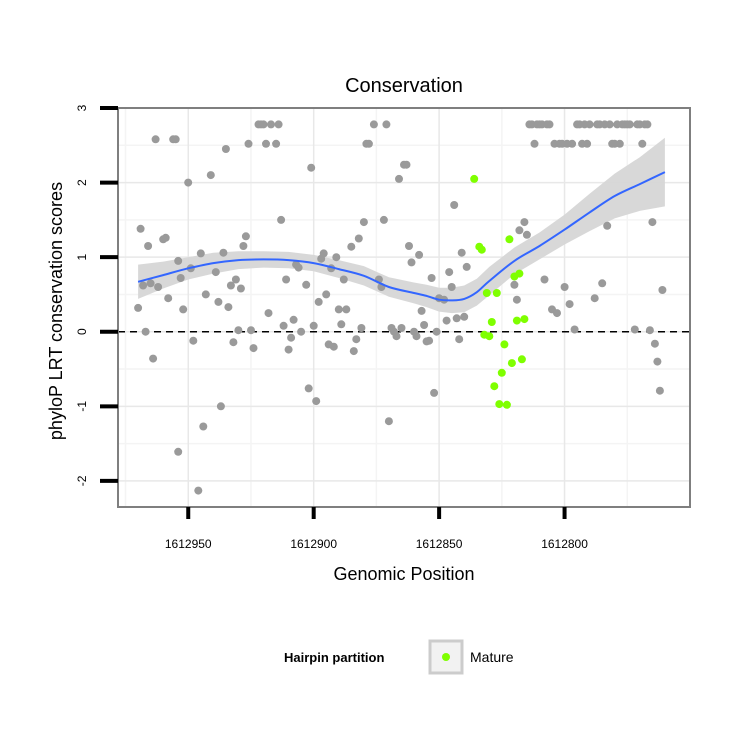  Describe the element at coordinates (399, 657) in the screenshot. I see `legend: Hairpin partition Mature` at that location.